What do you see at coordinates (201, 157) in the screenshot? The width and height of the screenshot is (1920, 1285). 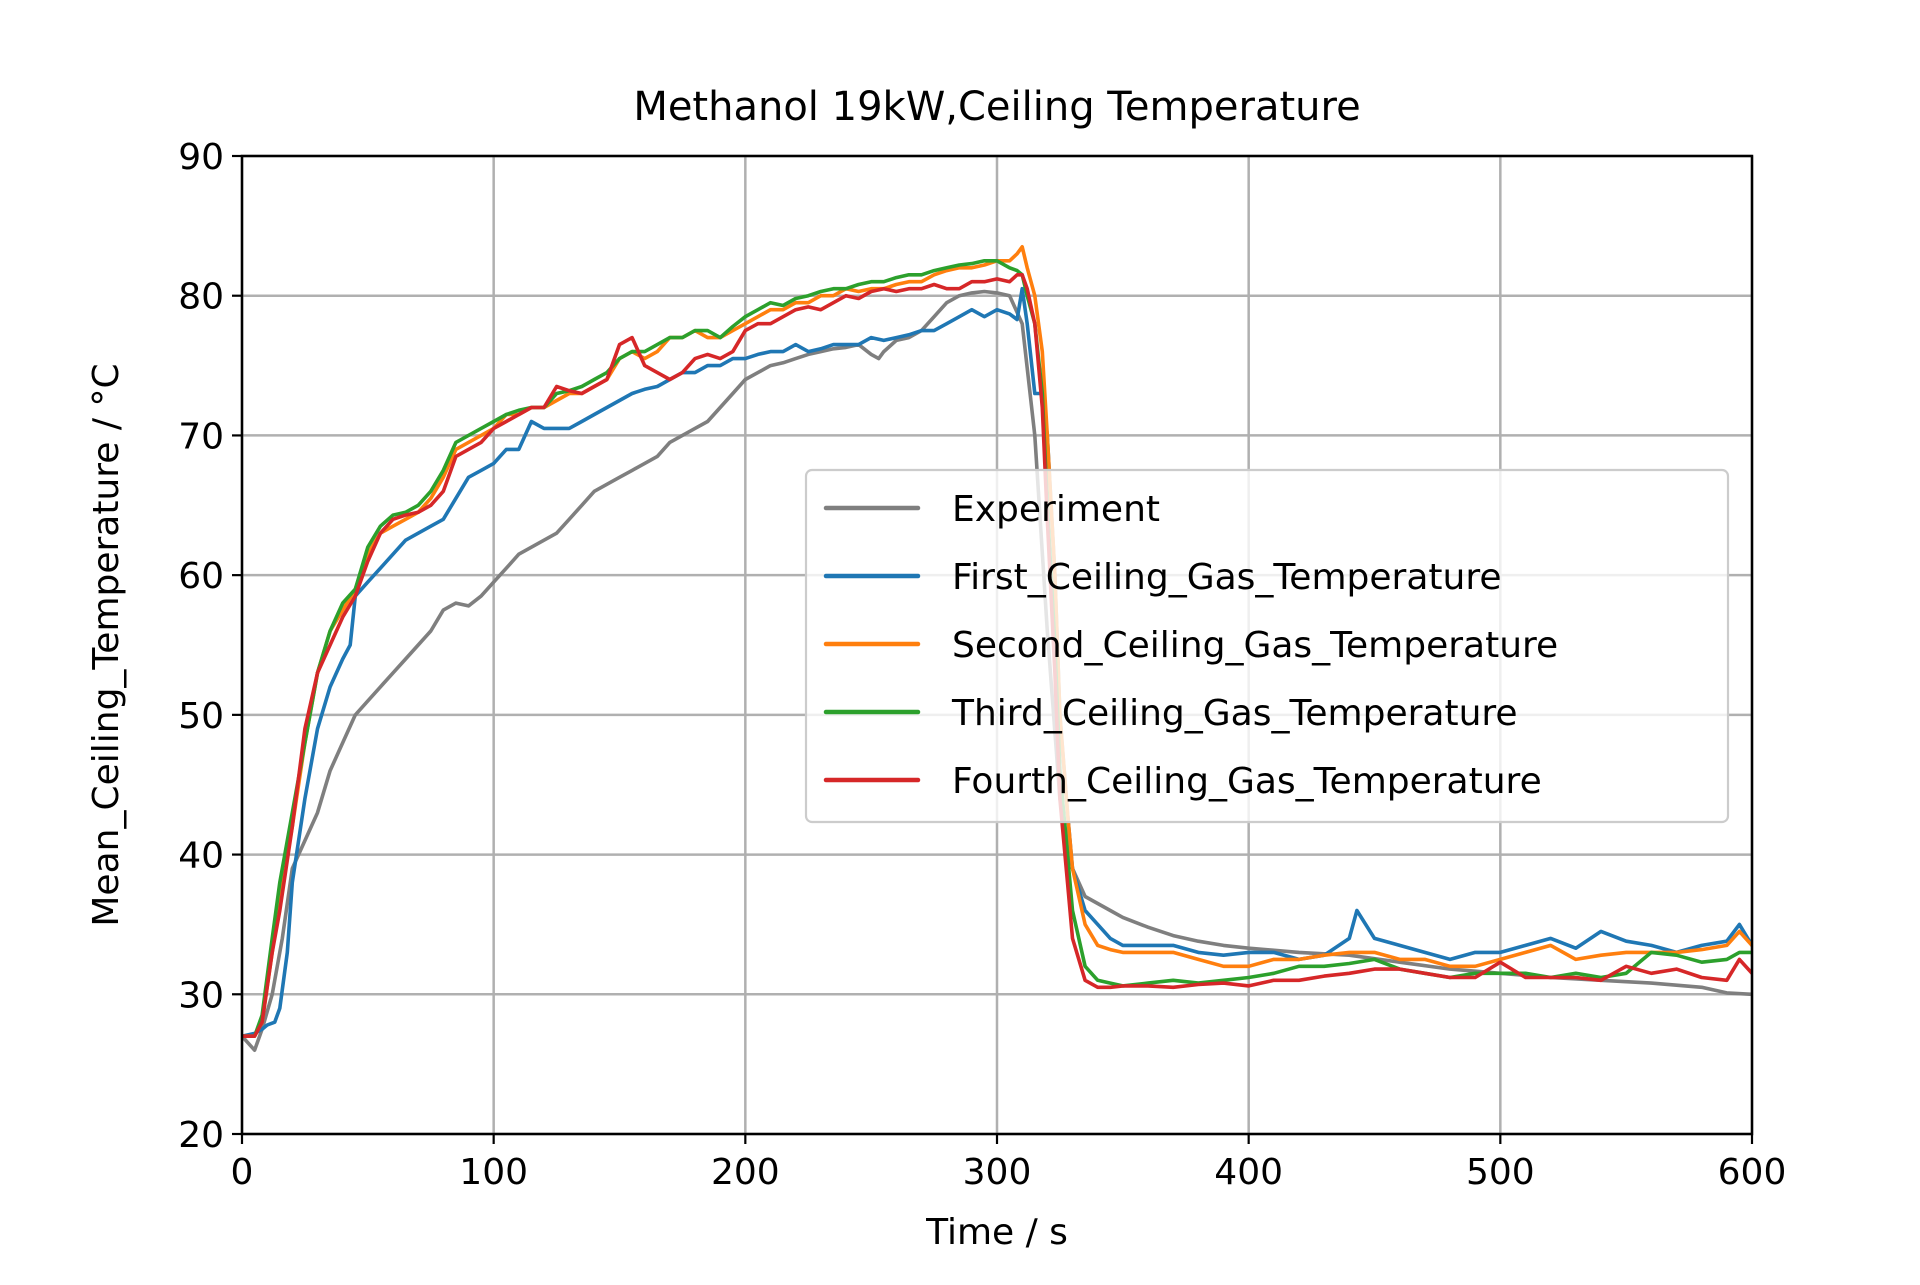 I see `y-tick-label: 90` at bounding box center [201, 157].